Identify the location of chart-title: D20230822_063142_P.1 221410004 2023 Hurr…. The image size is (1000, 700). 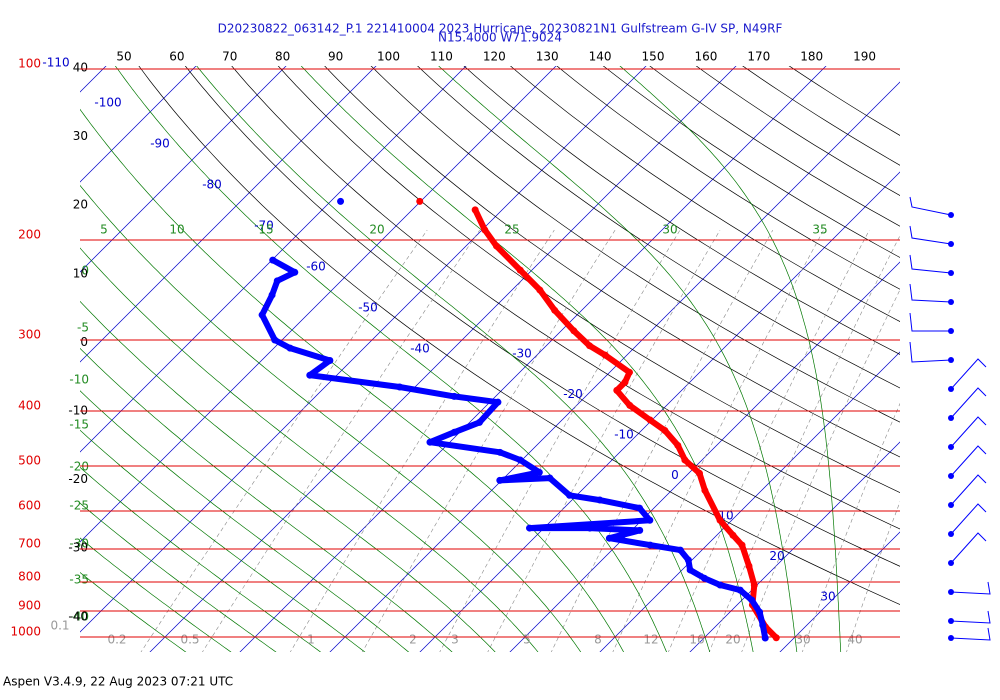
(500, 29).